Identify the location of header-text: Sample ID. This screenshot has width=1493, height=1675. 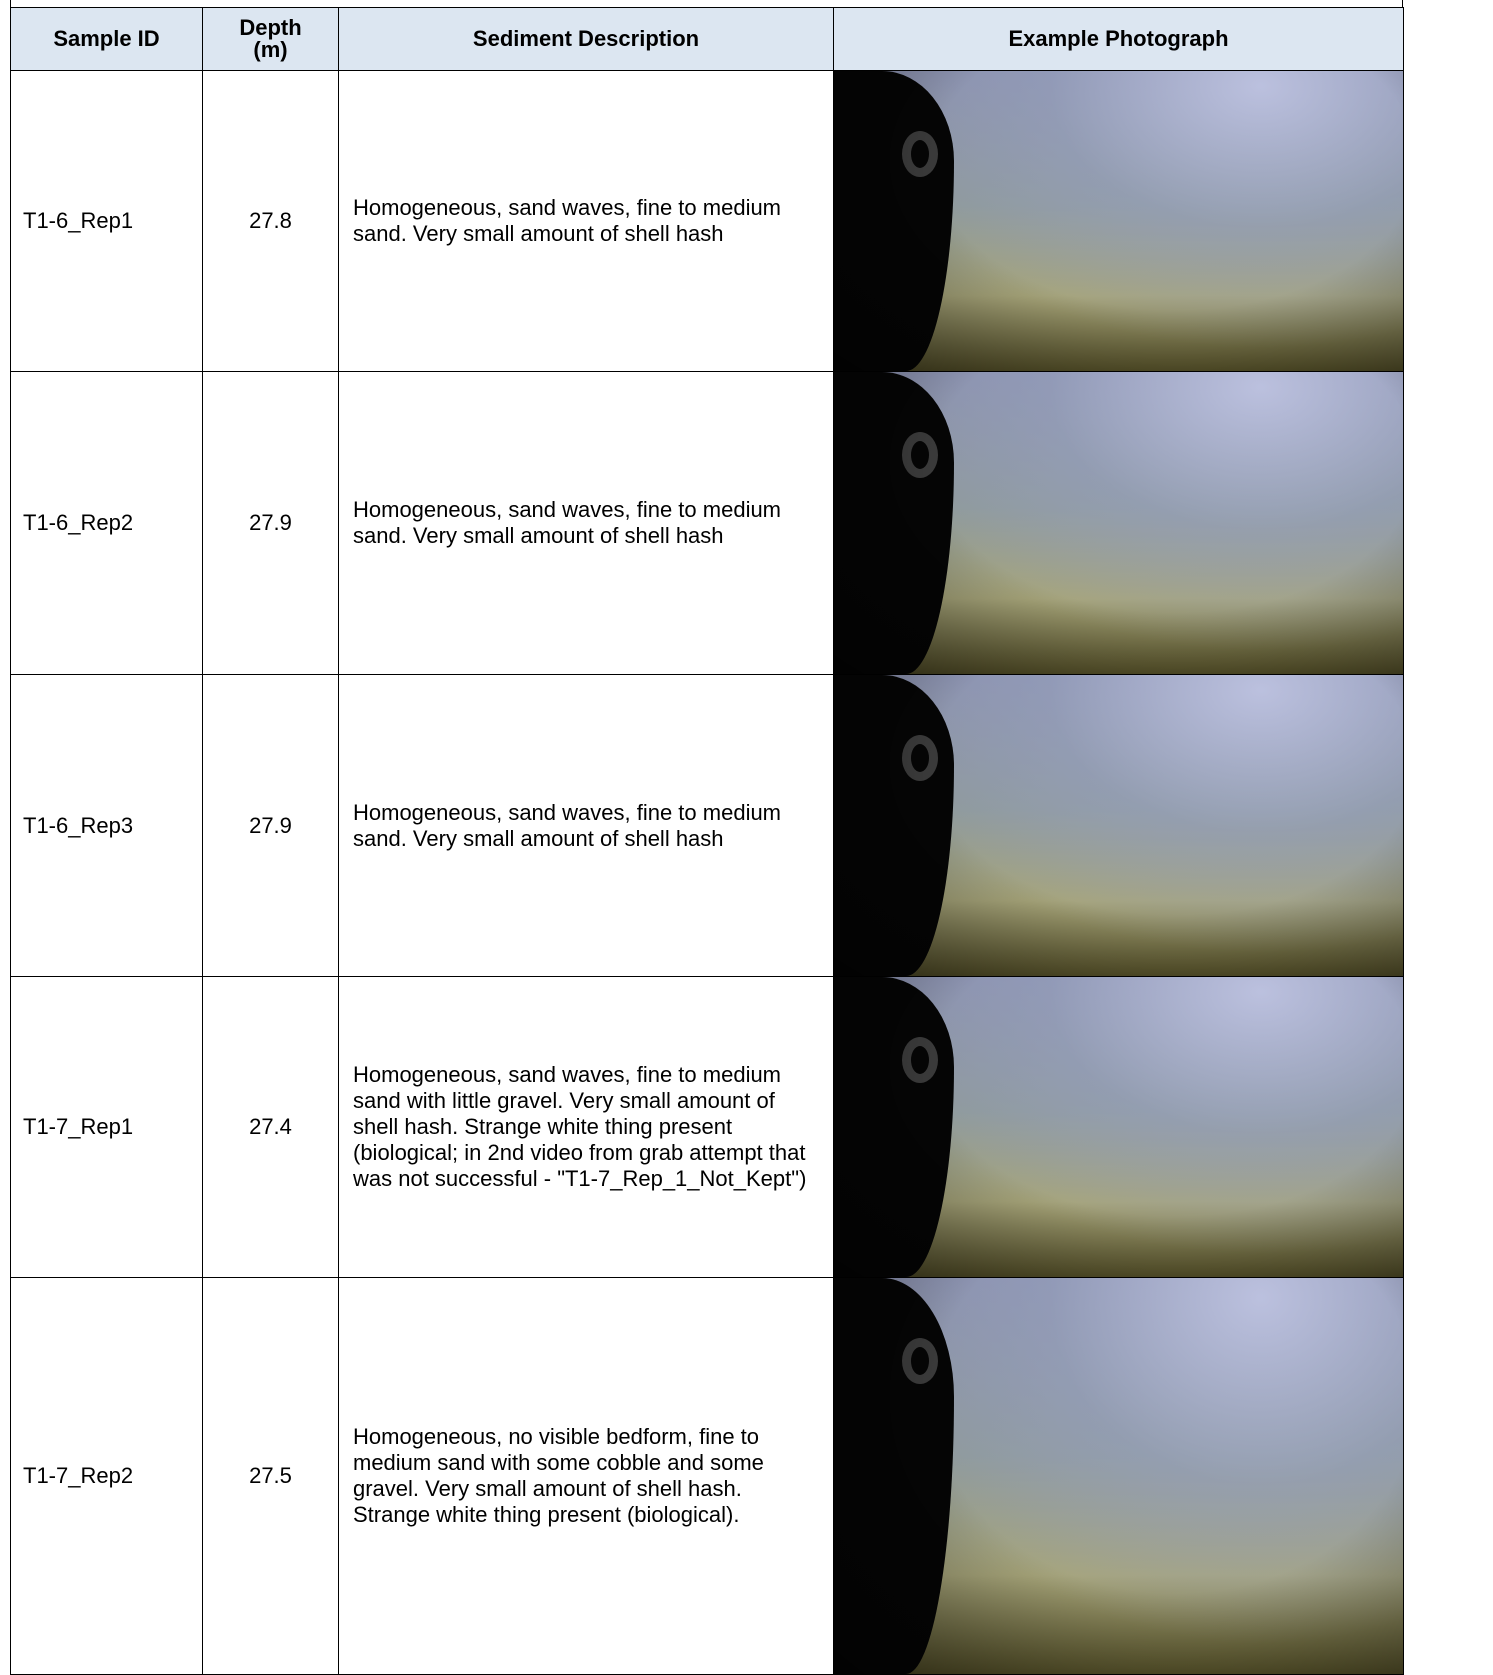
(106, 38).